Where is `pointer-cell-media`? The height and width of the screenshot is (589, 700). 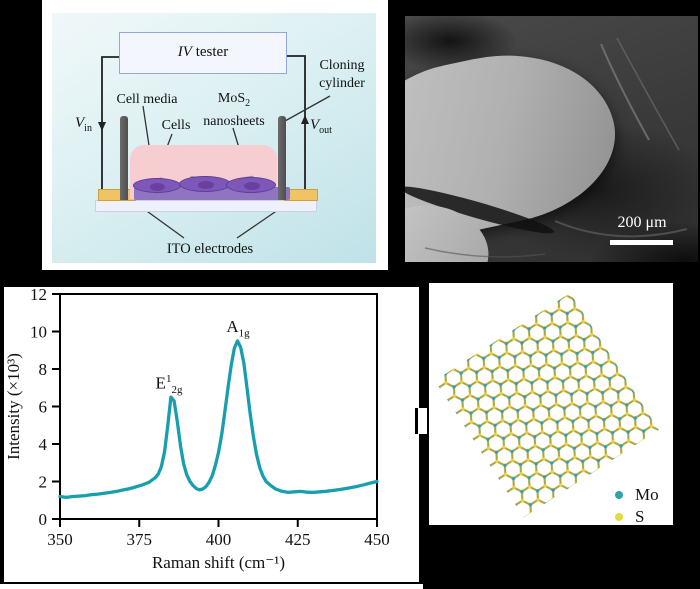 pointer-cell-media is located at coordinates (146, 129).